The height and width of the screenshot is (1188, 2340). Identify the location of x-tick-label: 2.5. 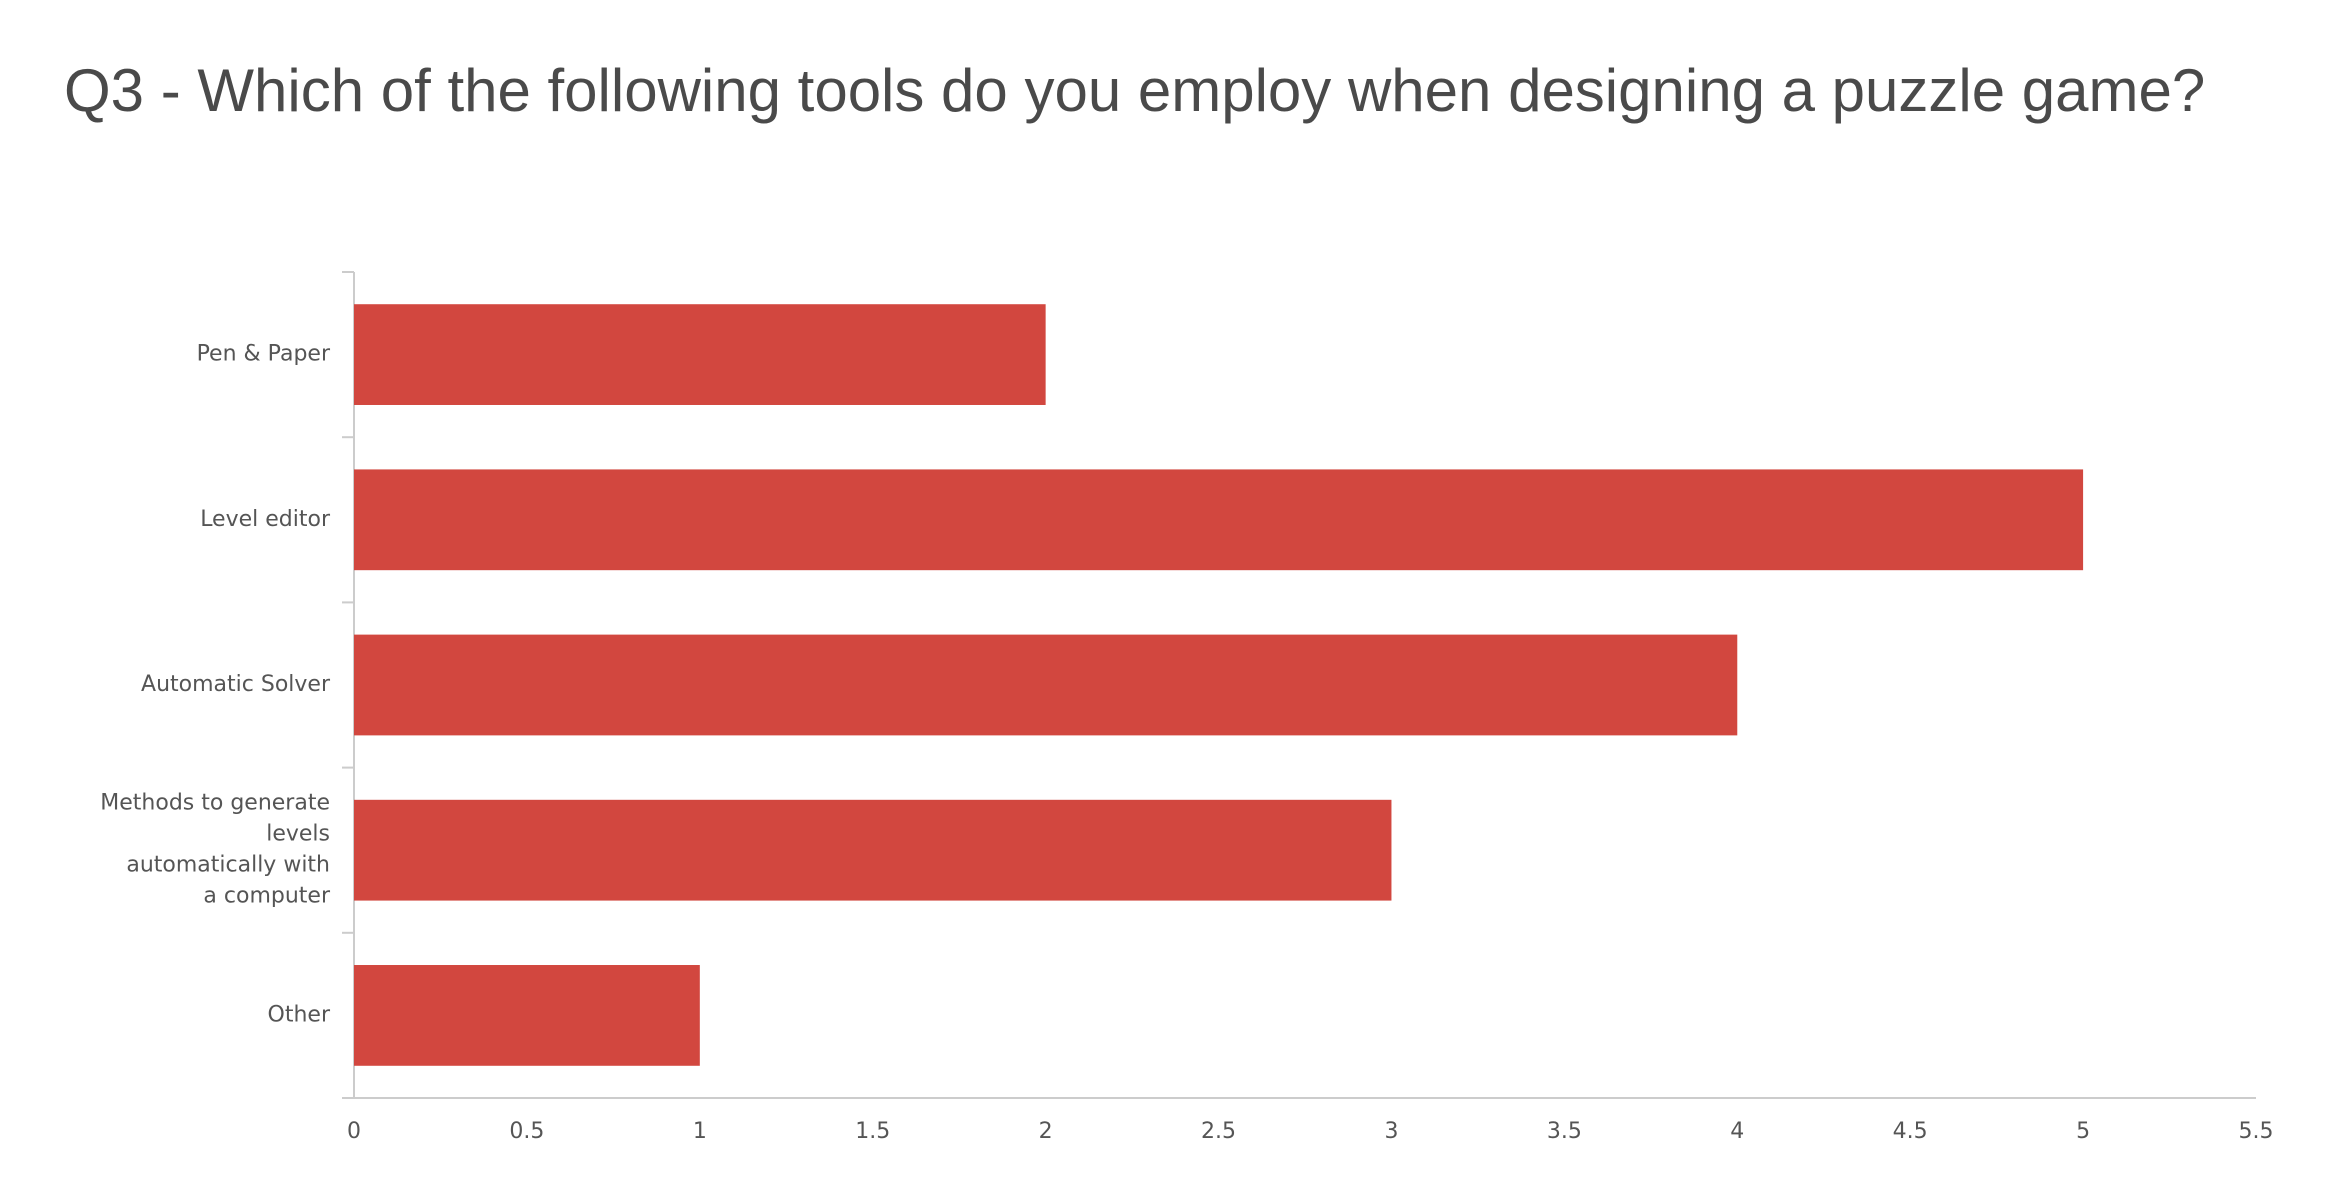
(1218, 1131).